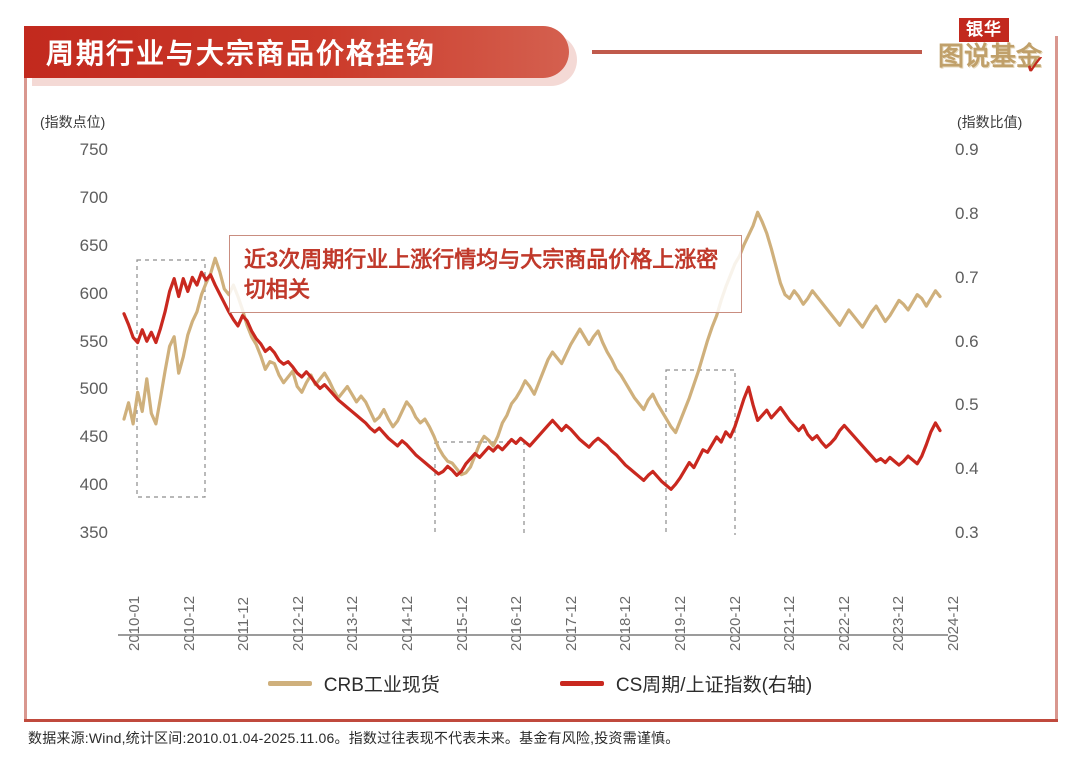 The width and height of the screenshot is (1080, 759). Describe the element at coordinates (93, 245) in the screenshot. I see `y-axis-left-tick: 650` at that location.